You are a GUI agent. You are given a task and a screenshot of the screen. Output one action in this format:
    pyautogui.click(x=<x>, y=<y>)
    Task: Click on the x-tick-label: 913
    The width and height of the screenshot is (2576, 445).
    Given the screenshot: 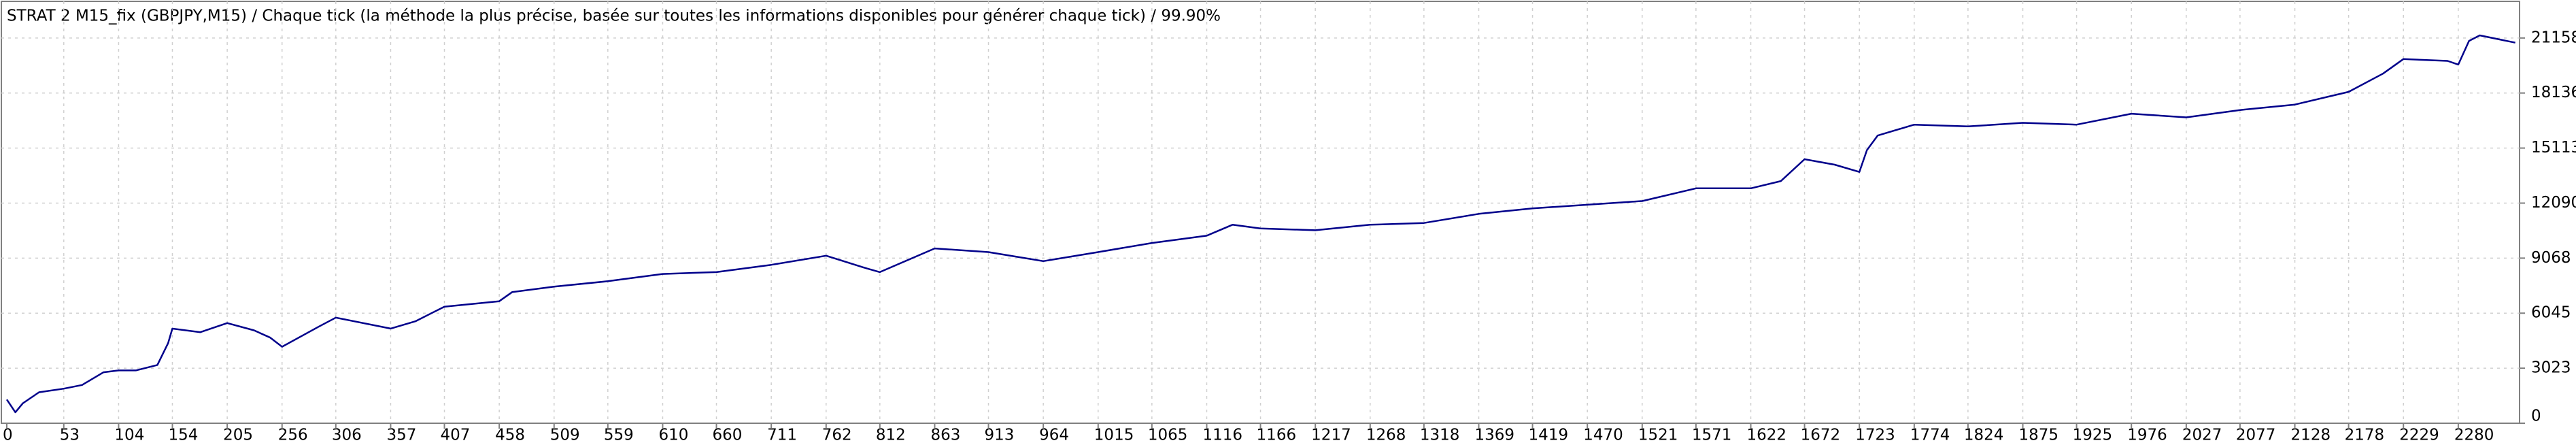 What is the action you would take?
    pyautogui.click(x=1000, y=435)
    